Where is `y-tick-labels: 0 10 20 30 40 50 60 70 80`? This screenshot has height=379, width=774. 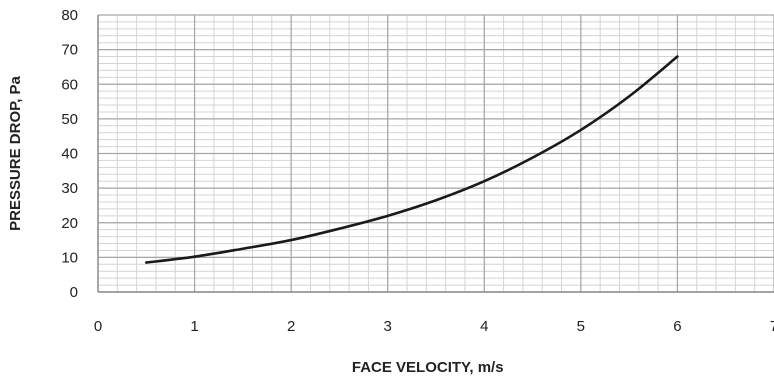
y-tick-labels: 0 10 20 30 40 50 60 70 80 is located at coordinates (69, 154).